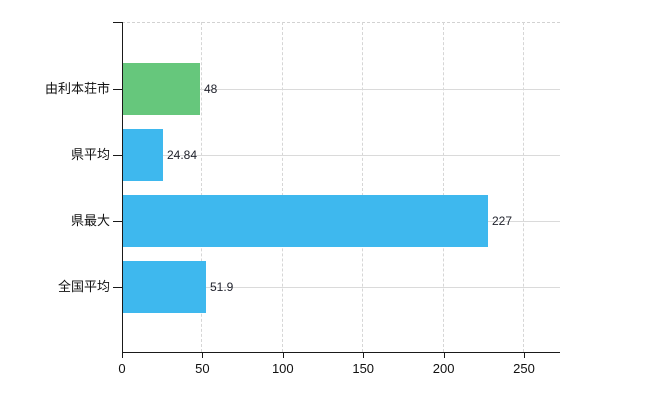 This screenshot has width=650, height=400. What do you see at coordinates (90, 154) in the screenshot?
I see `category-label: 県平均` at bounding box center [90, 154].